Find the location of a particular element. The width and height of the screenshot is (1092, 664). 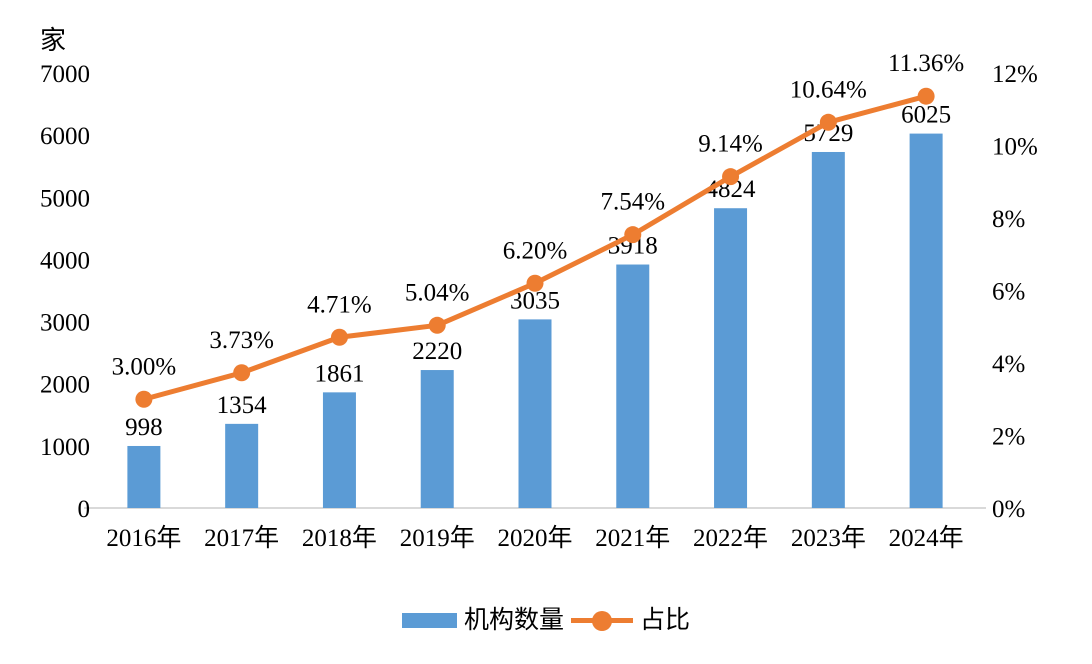

y-axis-left-tick-label: 5000 is located at coordinates (65, 198).